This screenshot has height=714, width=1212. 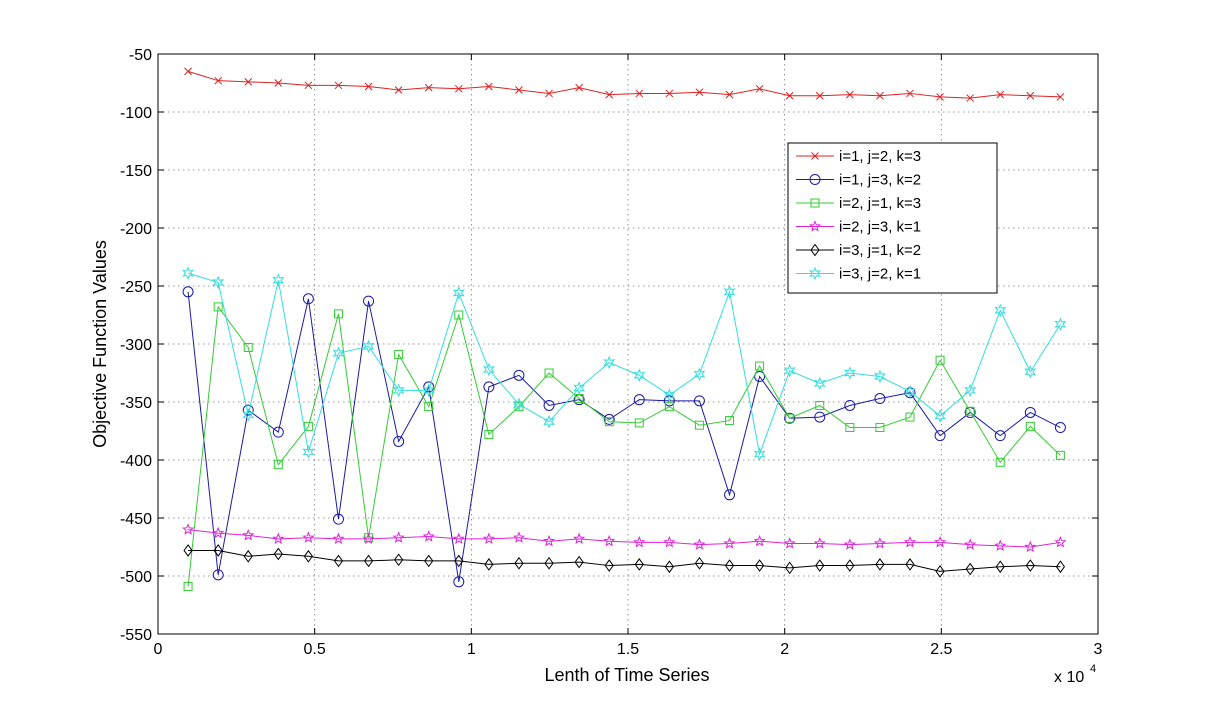 I want to click on y-tick-label: -500, so click(x=136, y=577).